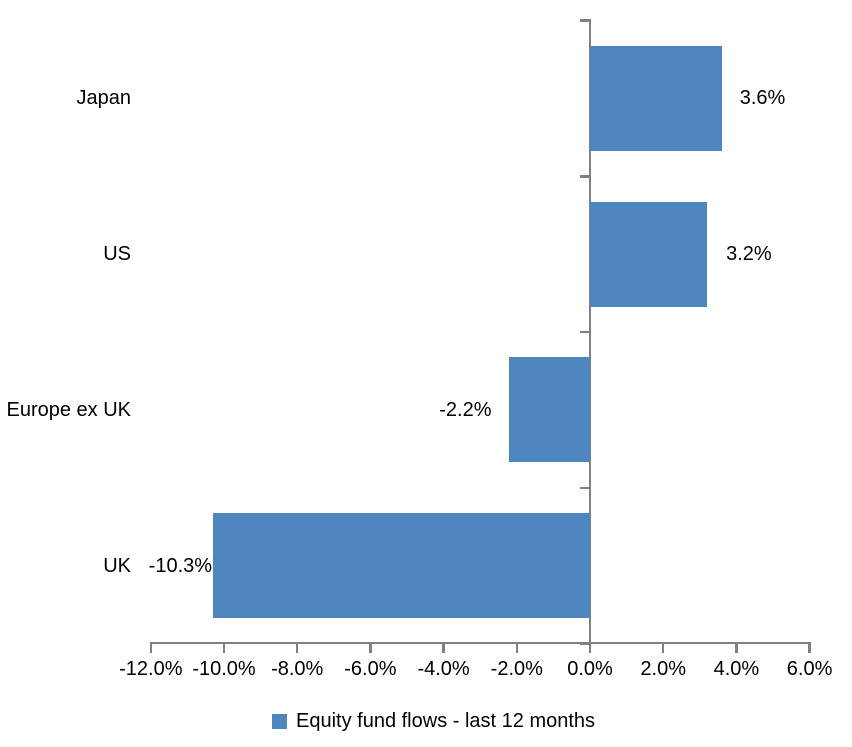  I want to click on x-axis-line, so click(480, 643).